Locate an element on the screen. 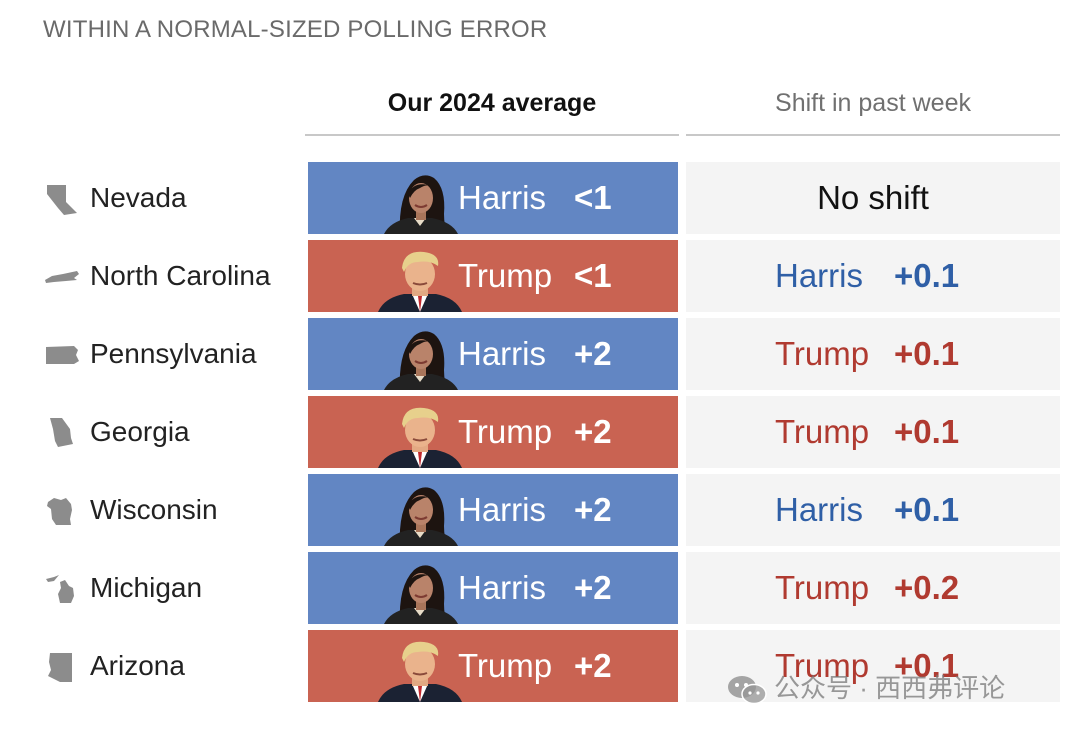 This screenshot has width=1080, height=733. pennsylvania-shape-icon is located at coordinates (62, 355).